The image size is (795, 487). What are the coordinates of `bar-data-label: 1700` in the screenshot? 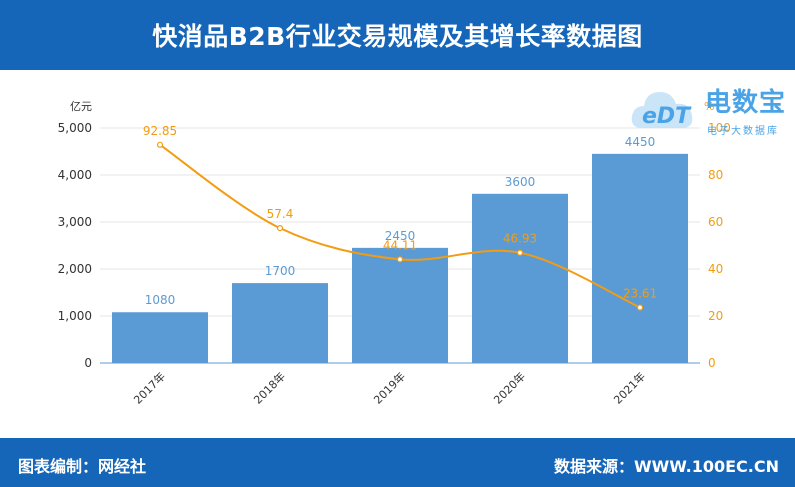 It's located at (280, 271).